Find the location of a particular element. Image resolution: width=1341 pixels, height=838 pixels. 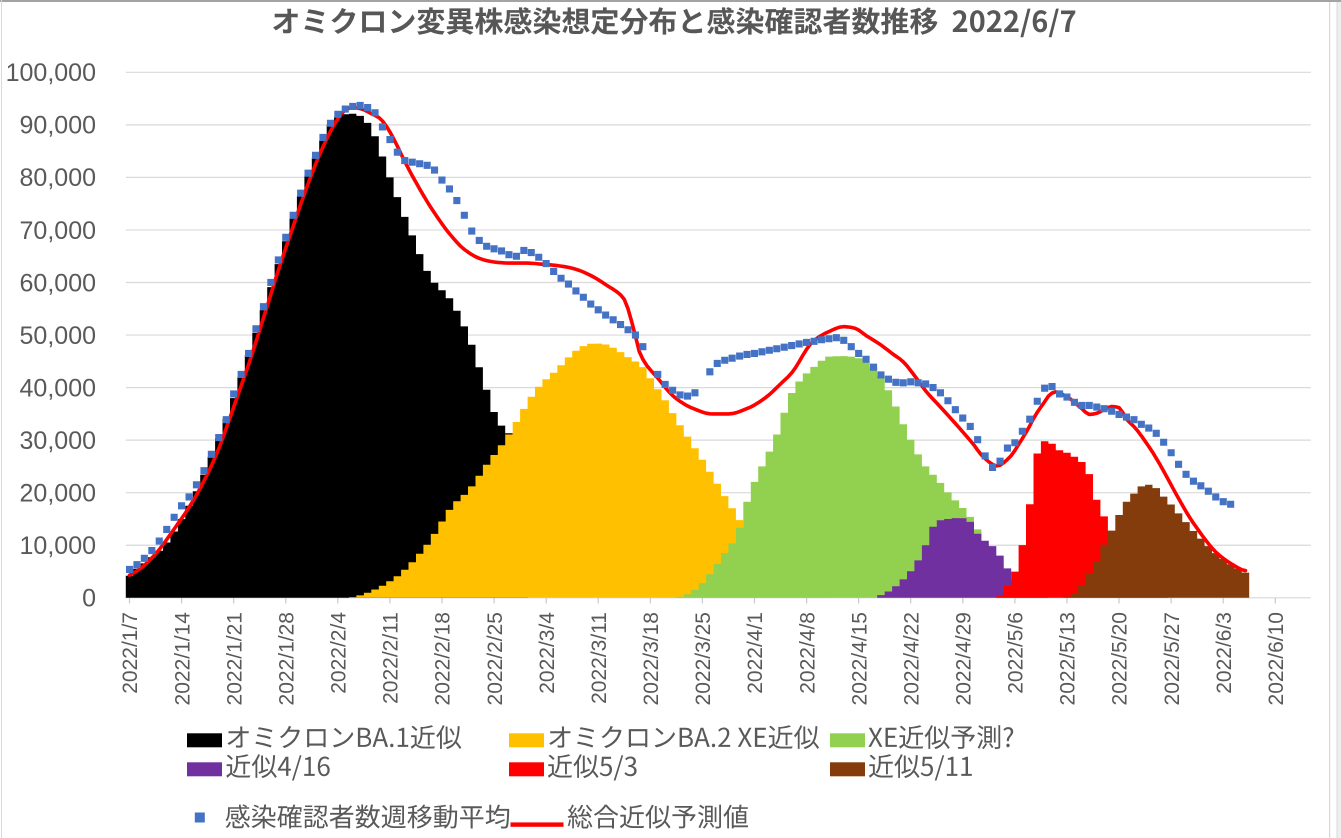

svg-text: 2022/4/29 is located at coordinates (964, 658).